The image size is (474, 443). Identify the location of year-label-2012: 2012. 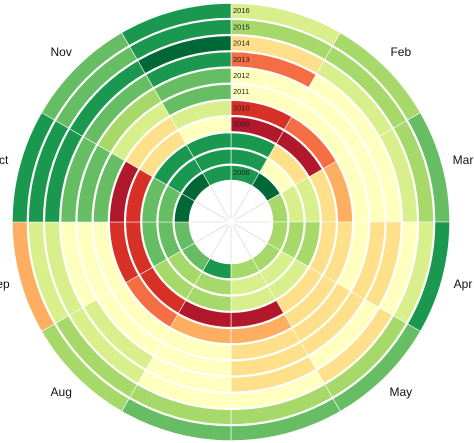
(241, 75).